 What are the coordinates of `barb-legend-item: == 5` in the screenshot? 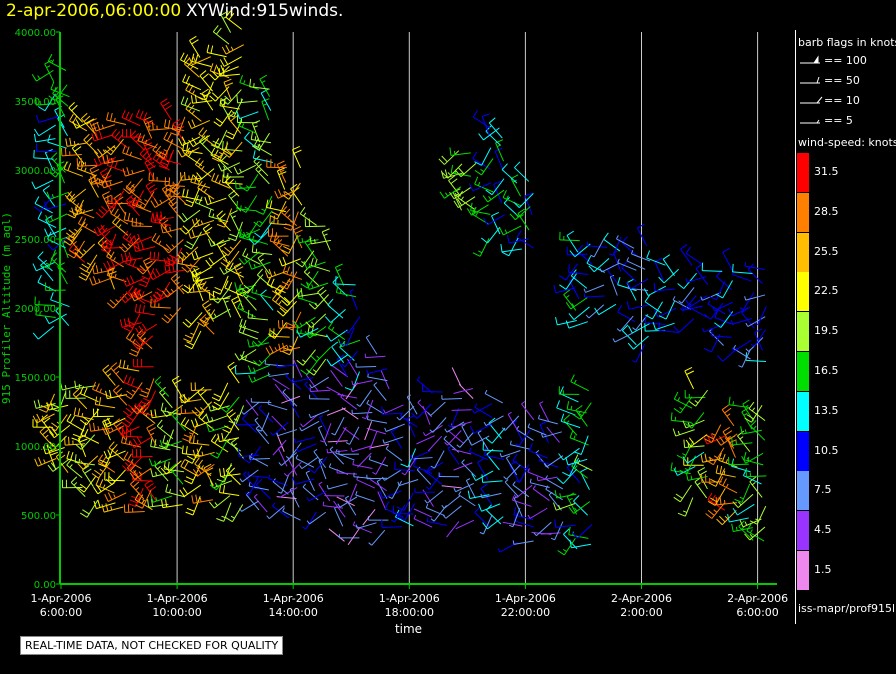 It's located at (838, 120).